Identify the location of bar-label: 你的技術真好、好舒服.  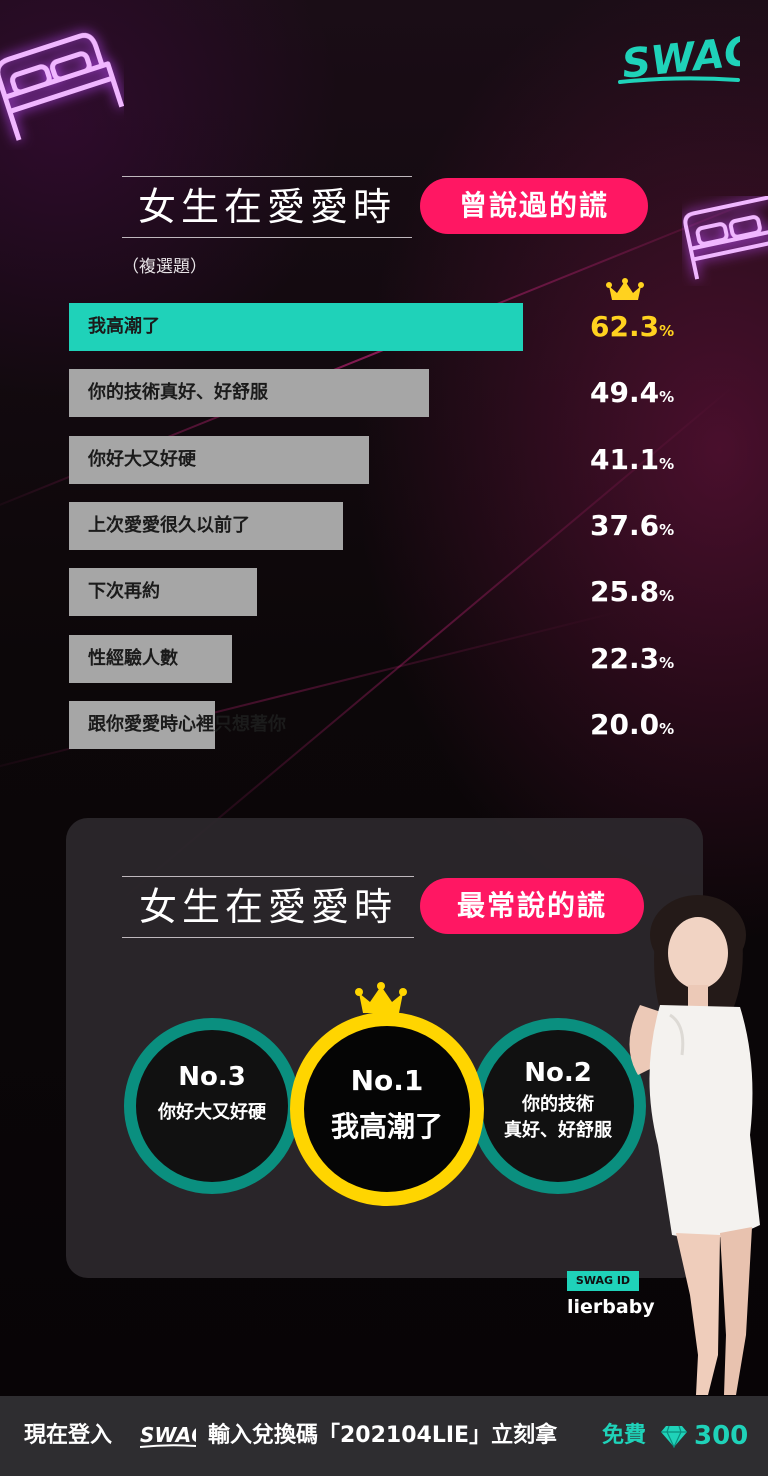
(178, 392).